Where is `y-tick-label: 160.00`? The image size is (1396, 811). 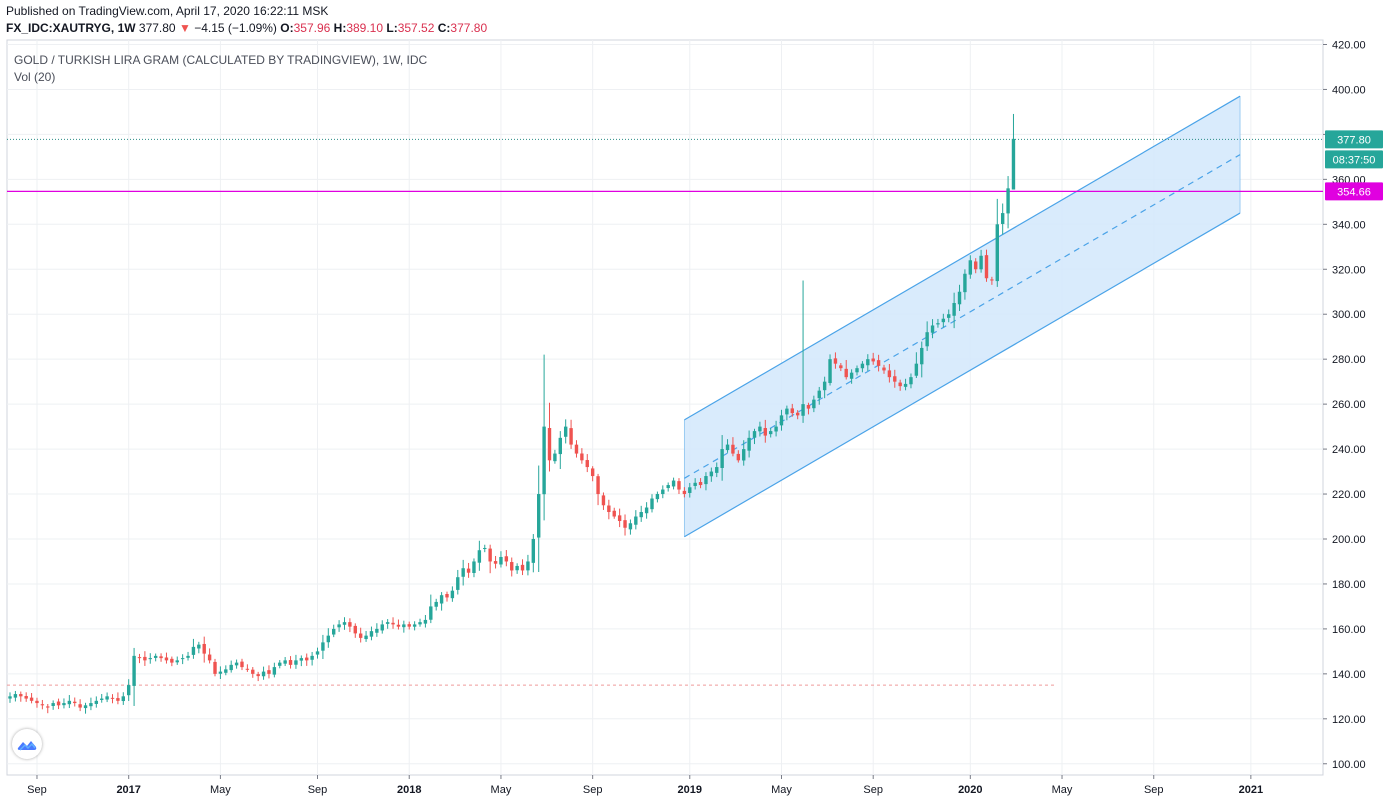
y-tick-label: 160.00 is located at coordinates (1349, 630).